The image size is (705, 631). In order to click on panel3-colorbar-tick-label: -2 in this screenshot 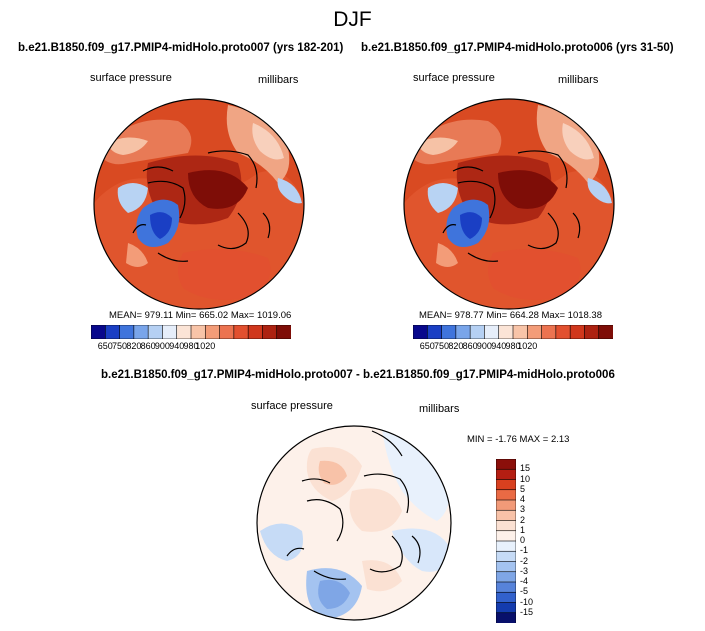, I will do `click(524, 560)`.